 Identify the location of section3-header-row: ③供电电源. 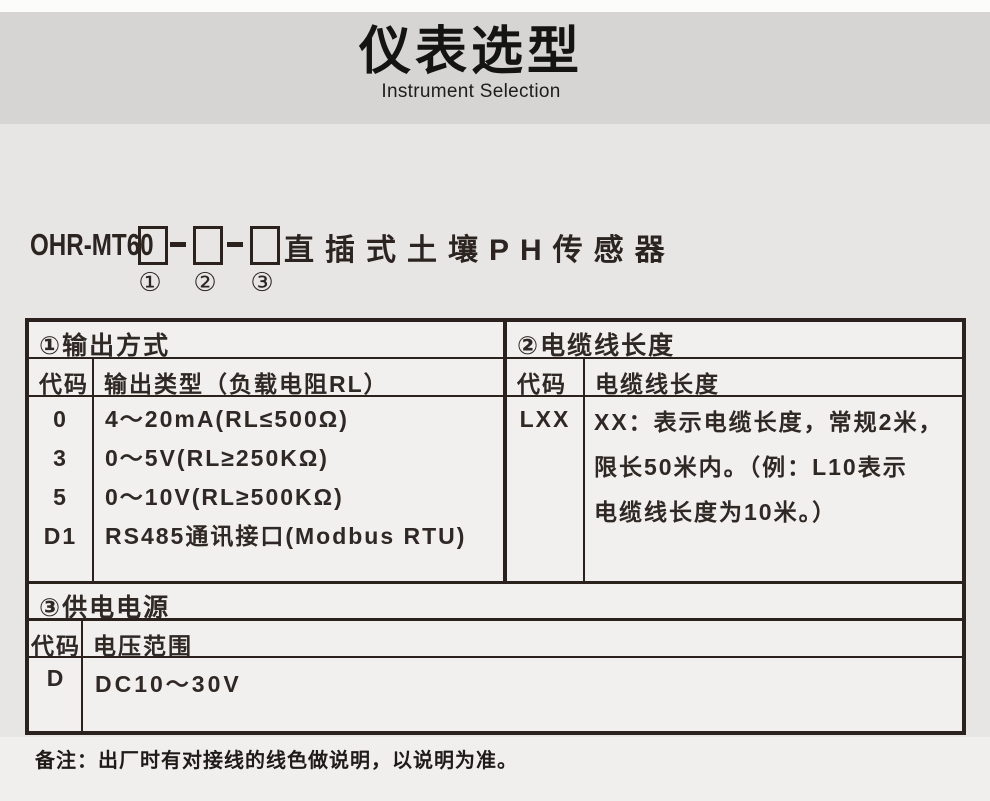
(495, 602).